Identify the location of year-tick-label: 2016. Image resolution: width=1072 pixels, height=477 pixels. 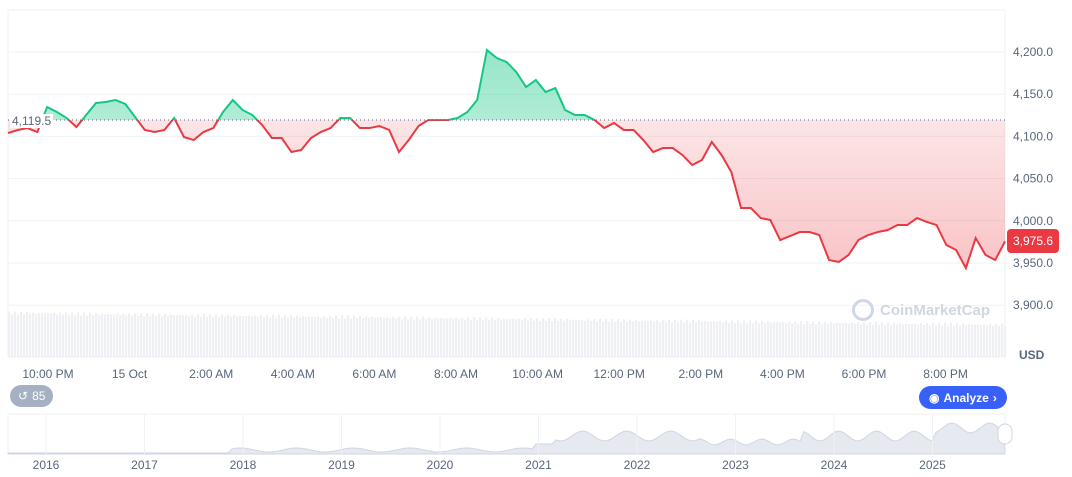
(46, 465).